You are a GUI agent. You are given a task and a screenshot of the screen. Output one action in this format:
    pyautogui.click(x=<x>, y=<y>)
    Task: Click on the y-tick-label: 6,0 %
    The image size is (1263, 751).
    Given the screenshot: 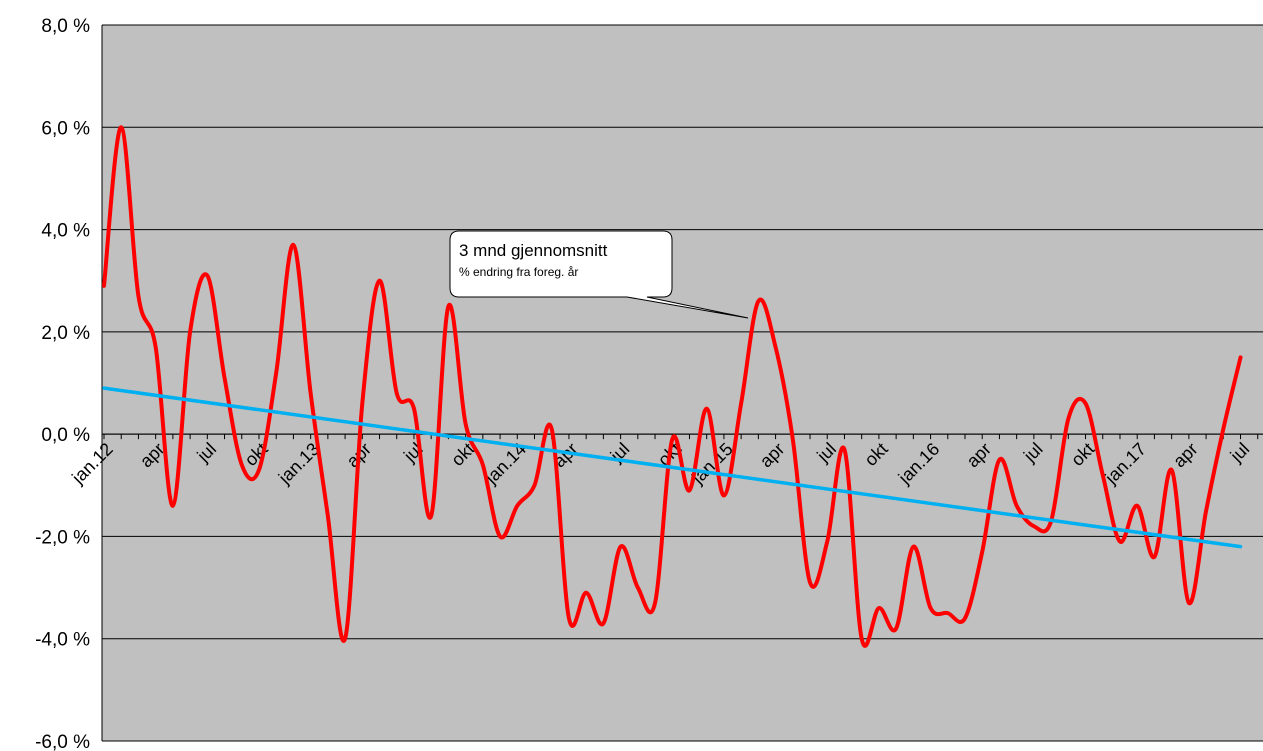 What is the action you would take?
    pyautogui.click(x=65, y=128)
    